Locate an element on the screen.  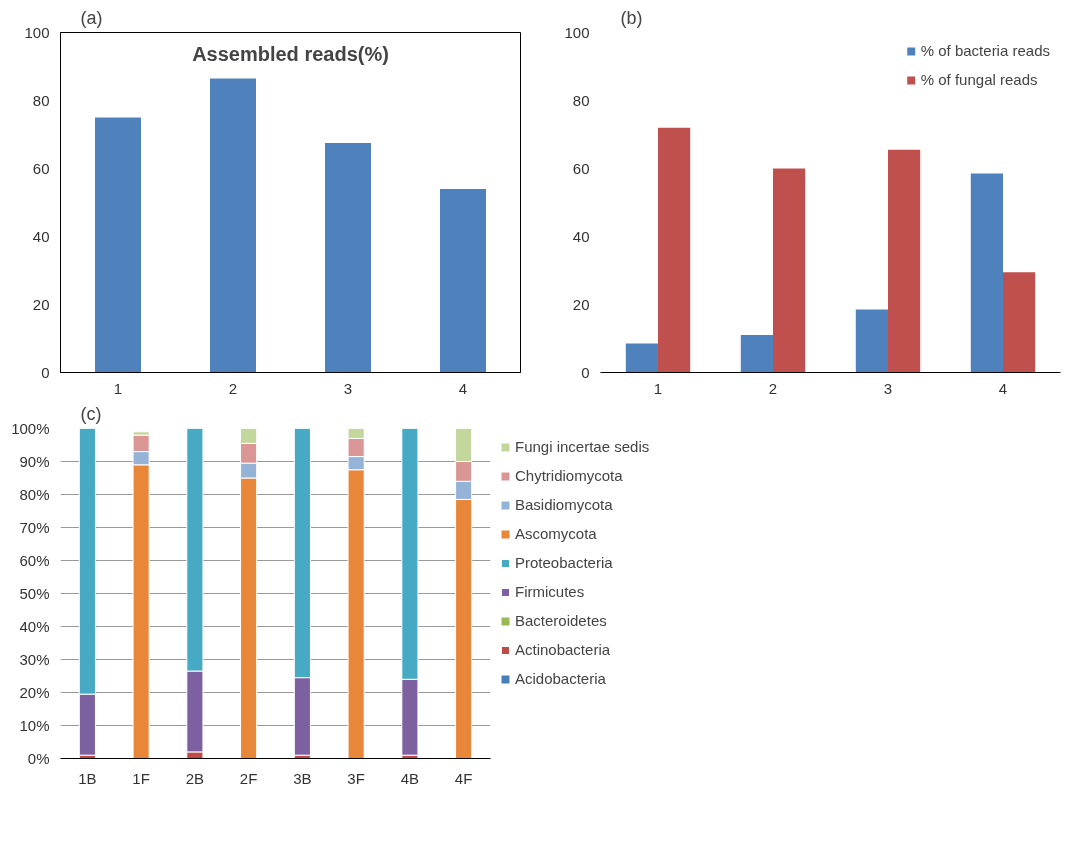
x-tick-label: 2B is located at coordinates (195, 778).